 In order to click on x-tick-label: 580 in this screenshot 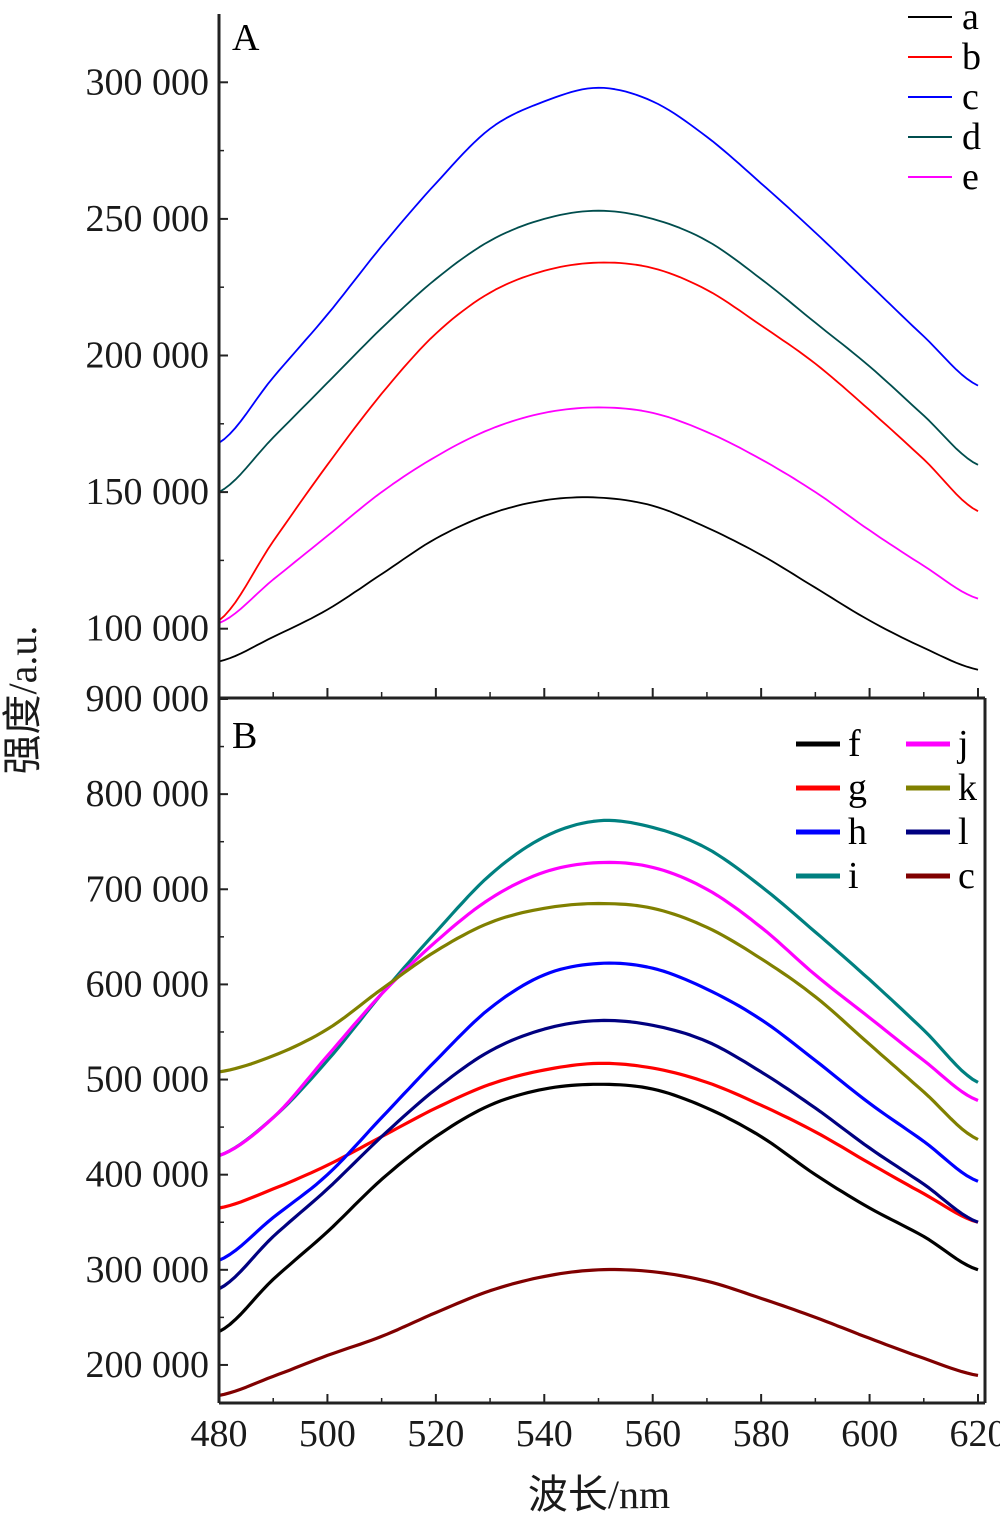, I will do `click(761, 1434)`.